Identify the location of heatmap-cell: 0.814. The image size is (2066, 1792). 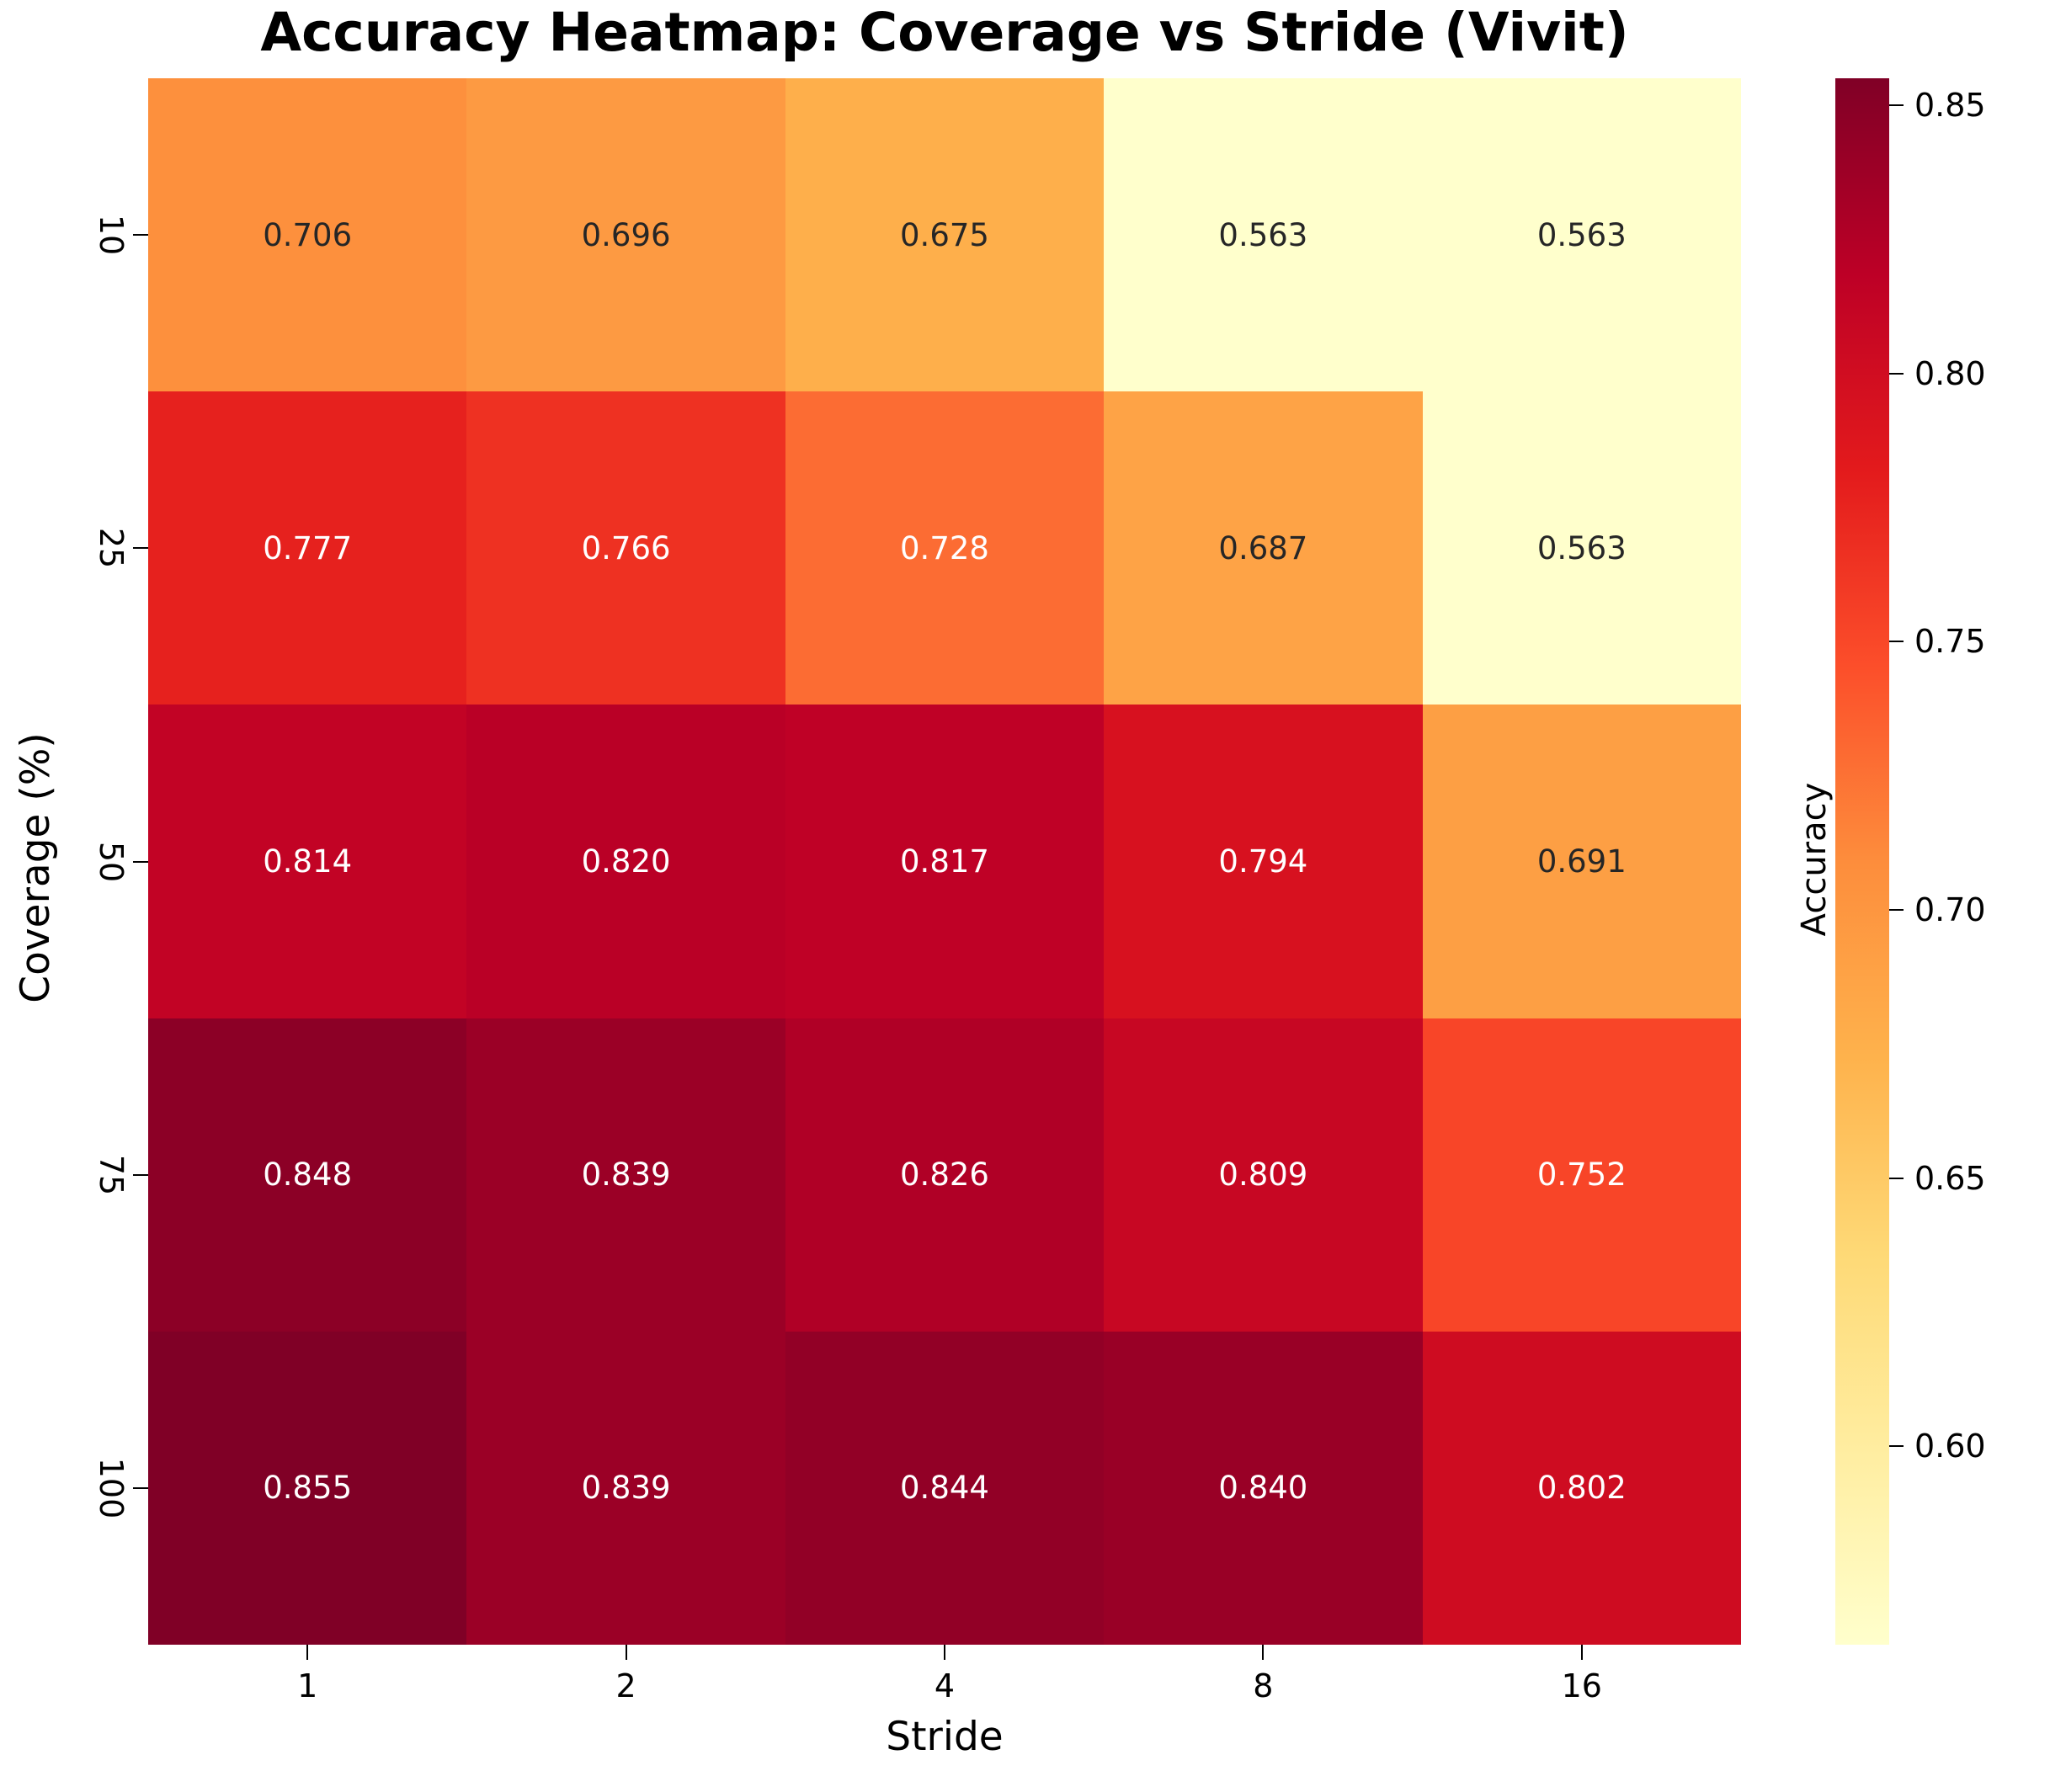
(307, 862).